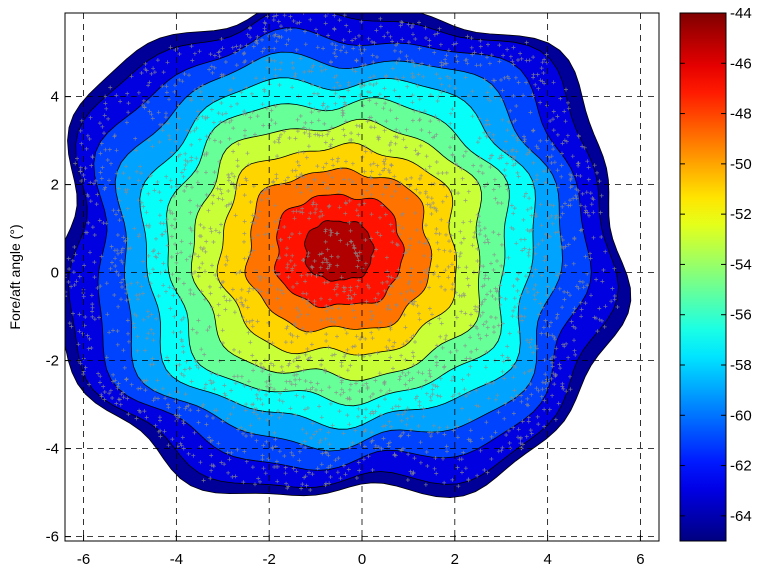 The width and height of the screenshot is (765, 572). I want to click on colorbar-tick-label: -58, so click(741, 365).